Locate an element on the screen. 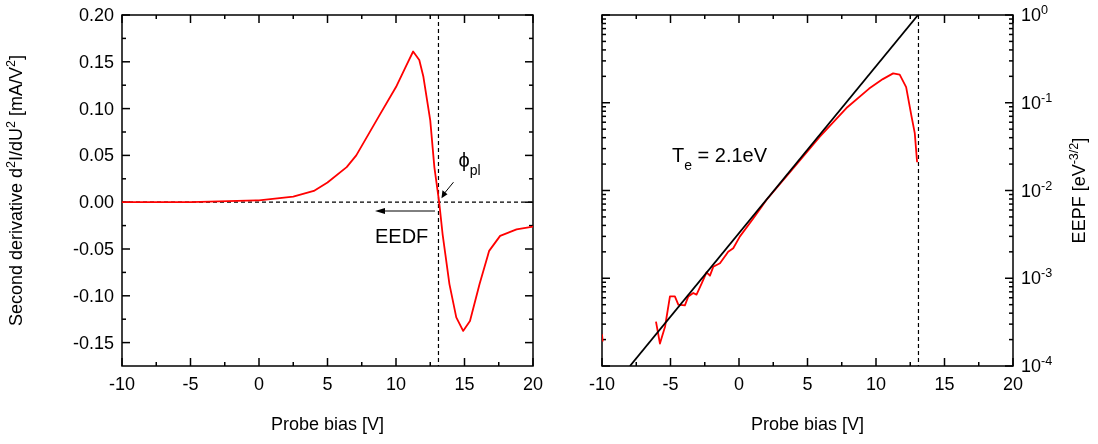  y-tick-label: 0.20 is located at coordinates (96, 15).